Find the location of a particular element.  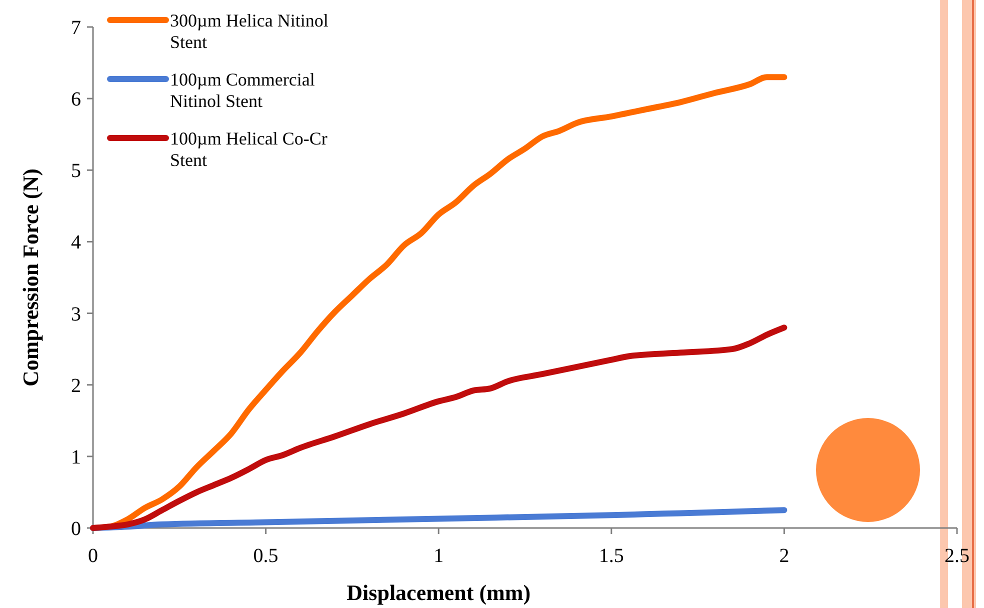

y-tick-label: 0 is located at coordinates (76, 529).